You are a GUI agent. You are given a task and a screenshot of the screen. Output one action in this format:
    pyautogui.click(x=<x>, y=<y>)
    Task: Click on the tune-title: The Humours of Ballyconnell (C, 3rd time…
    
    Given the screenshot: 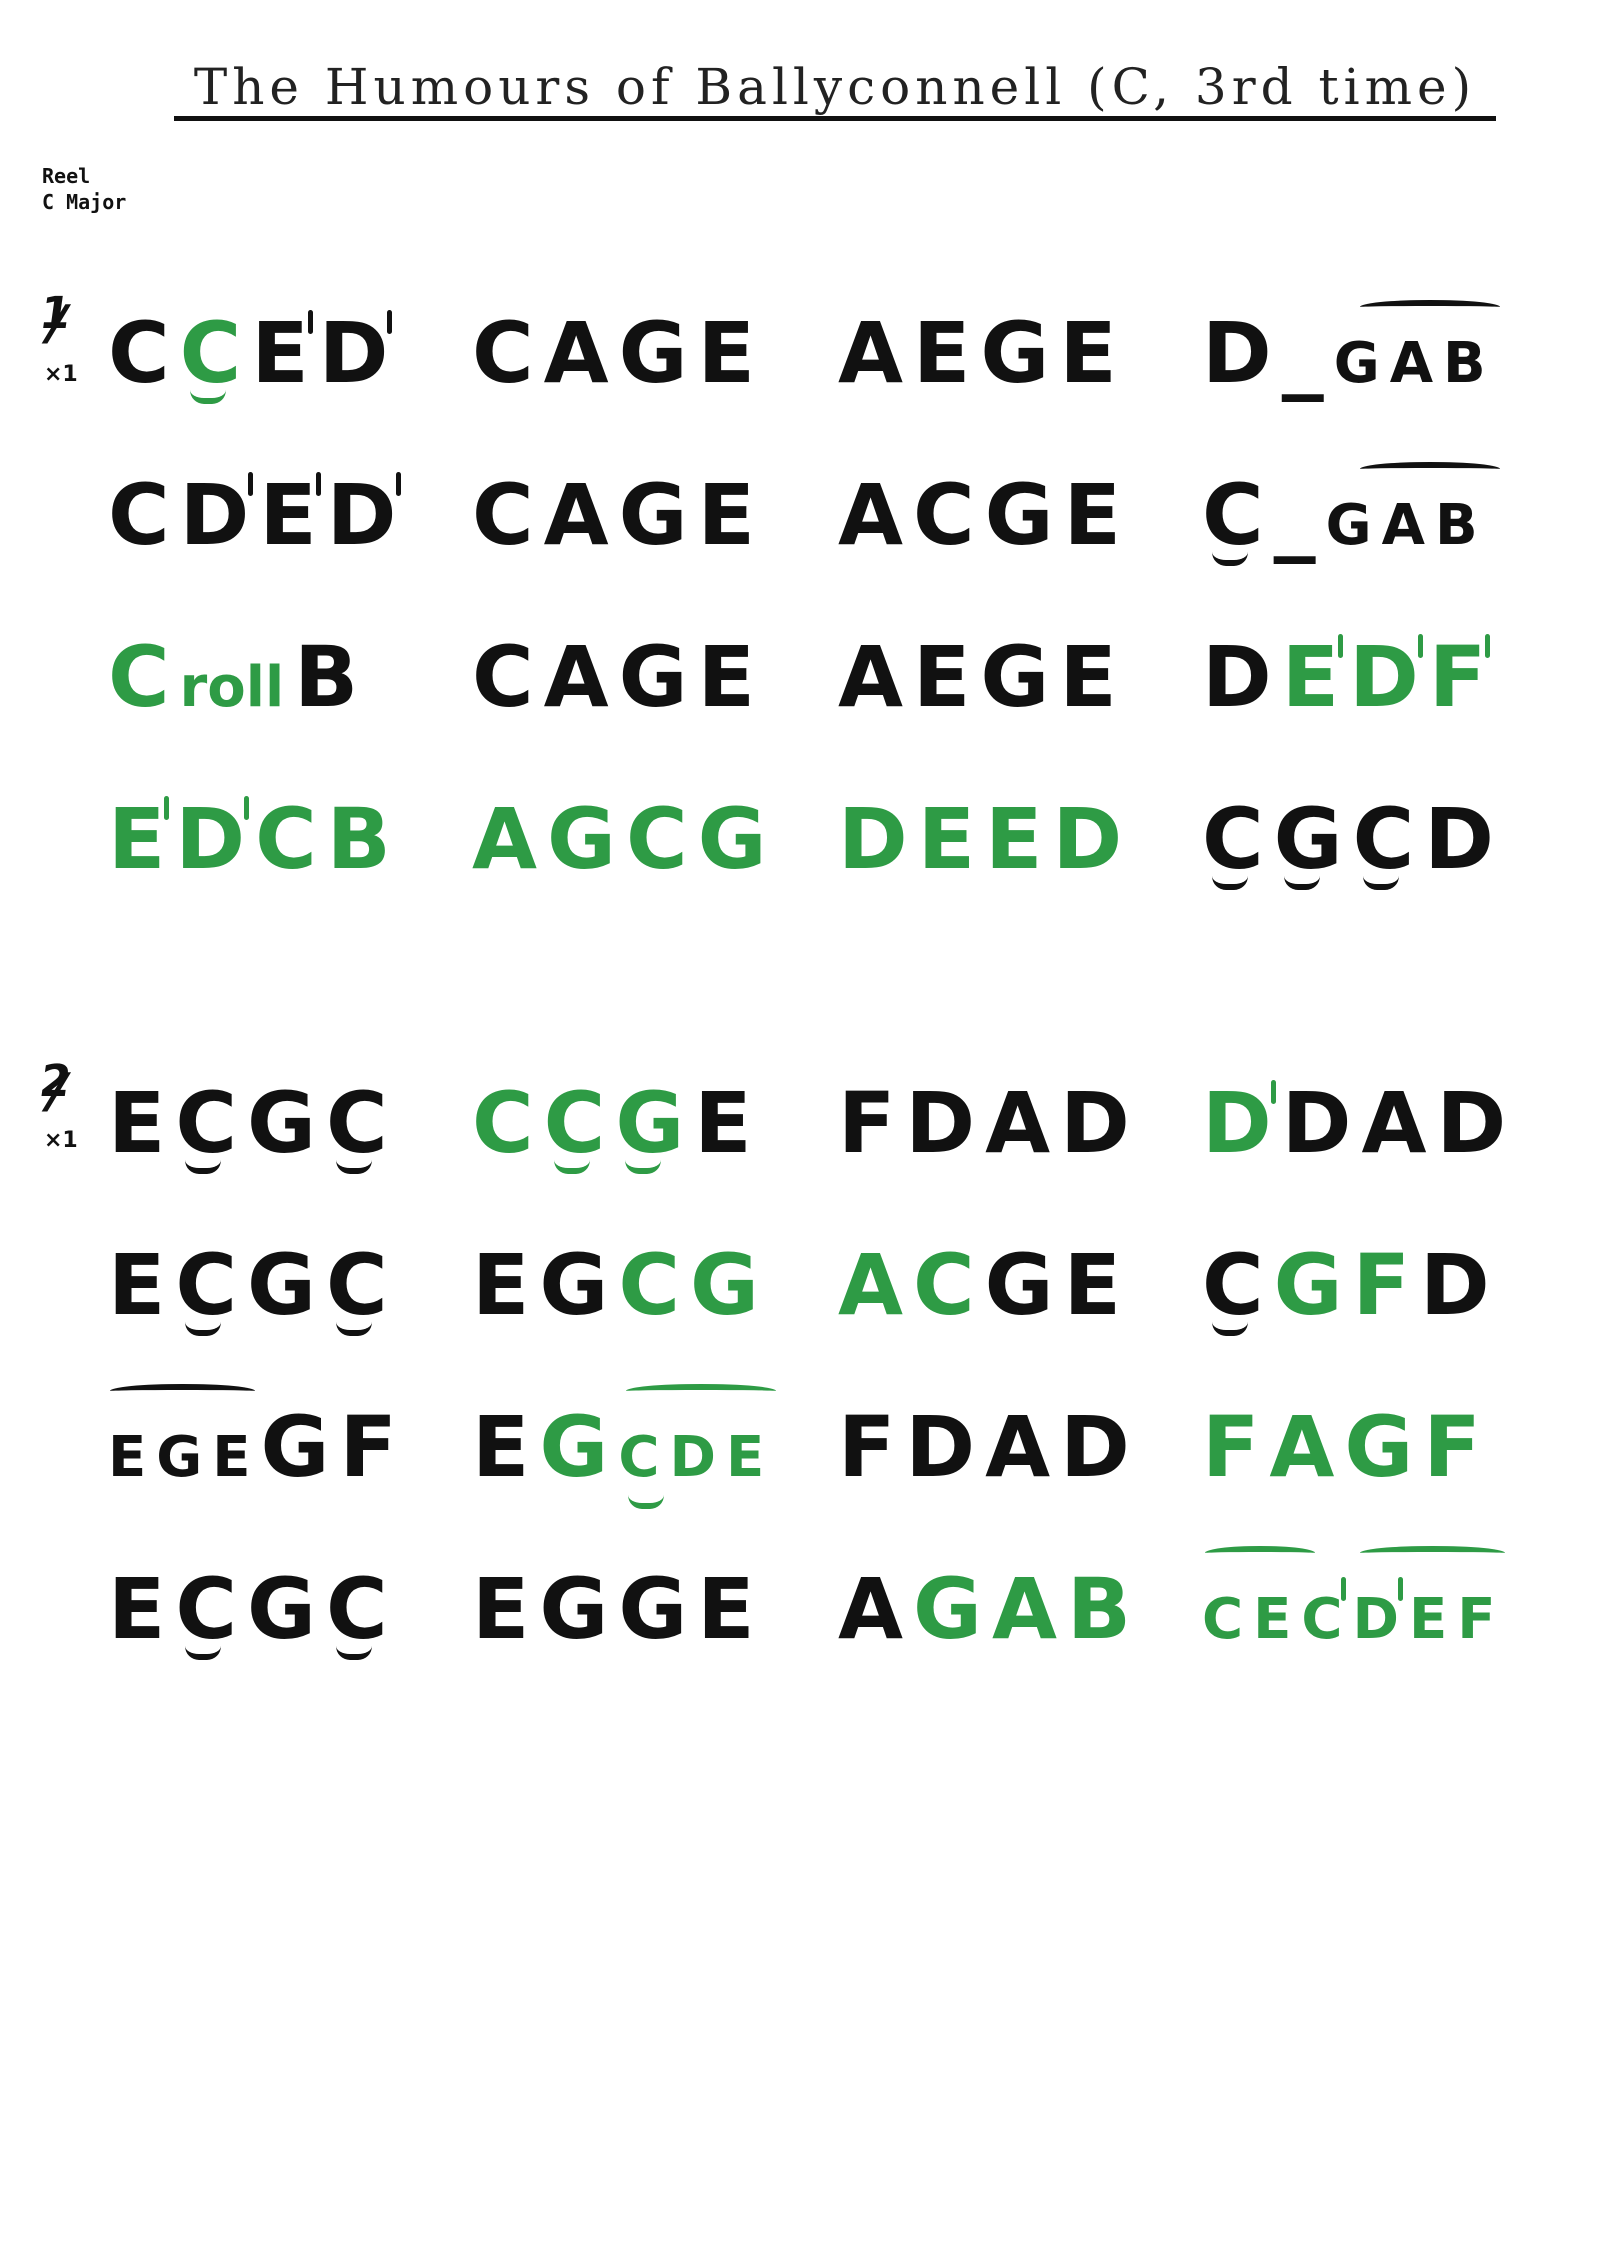 What is the action you would take?
    pyautogui.click(x=835, y=87)
    